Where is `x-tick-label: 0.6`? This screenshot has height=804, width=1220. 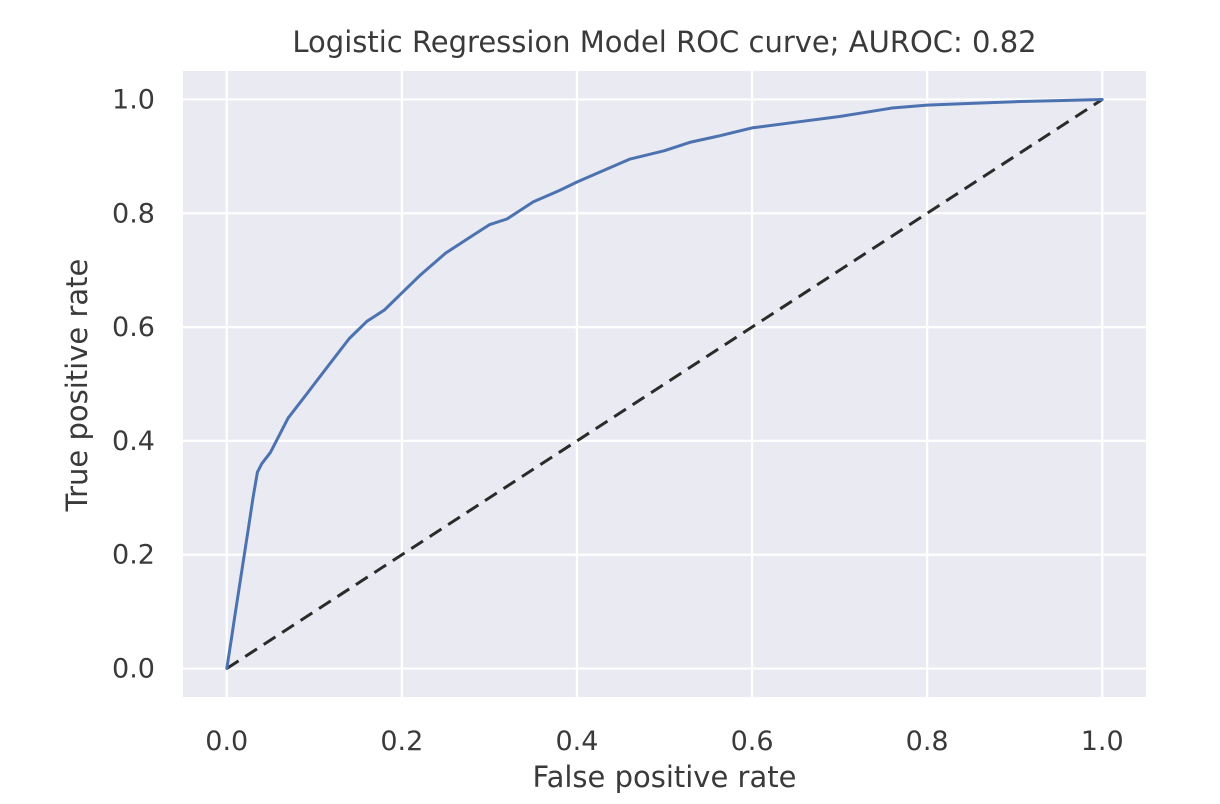 x-tick-label: 0.6 is located at coordinates (752, 741).